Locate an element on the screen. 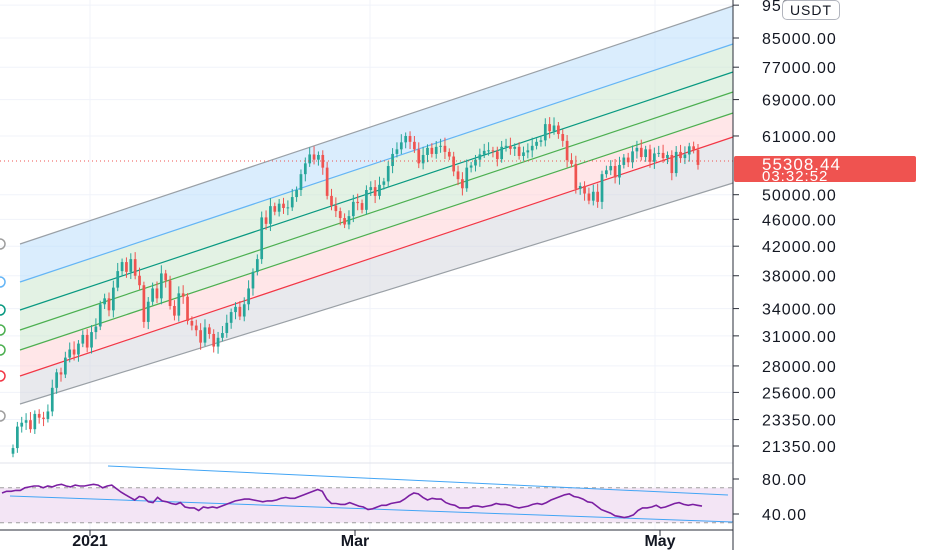  rsi-tick-label: 80.00 is located at coordinates (784, 480).